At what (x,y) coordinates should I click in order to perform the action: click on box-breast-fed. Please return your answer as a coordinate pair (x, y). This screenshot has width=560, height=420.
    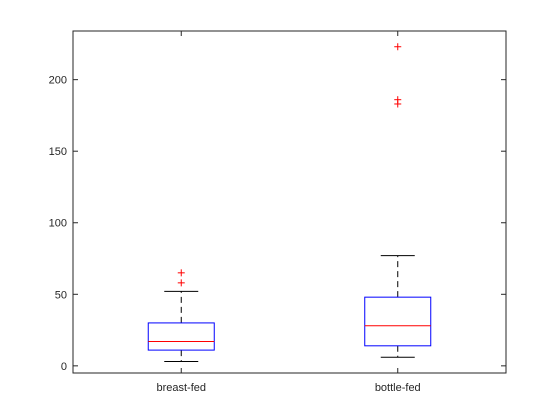
    Looking at the image, I should click on (181, 316).